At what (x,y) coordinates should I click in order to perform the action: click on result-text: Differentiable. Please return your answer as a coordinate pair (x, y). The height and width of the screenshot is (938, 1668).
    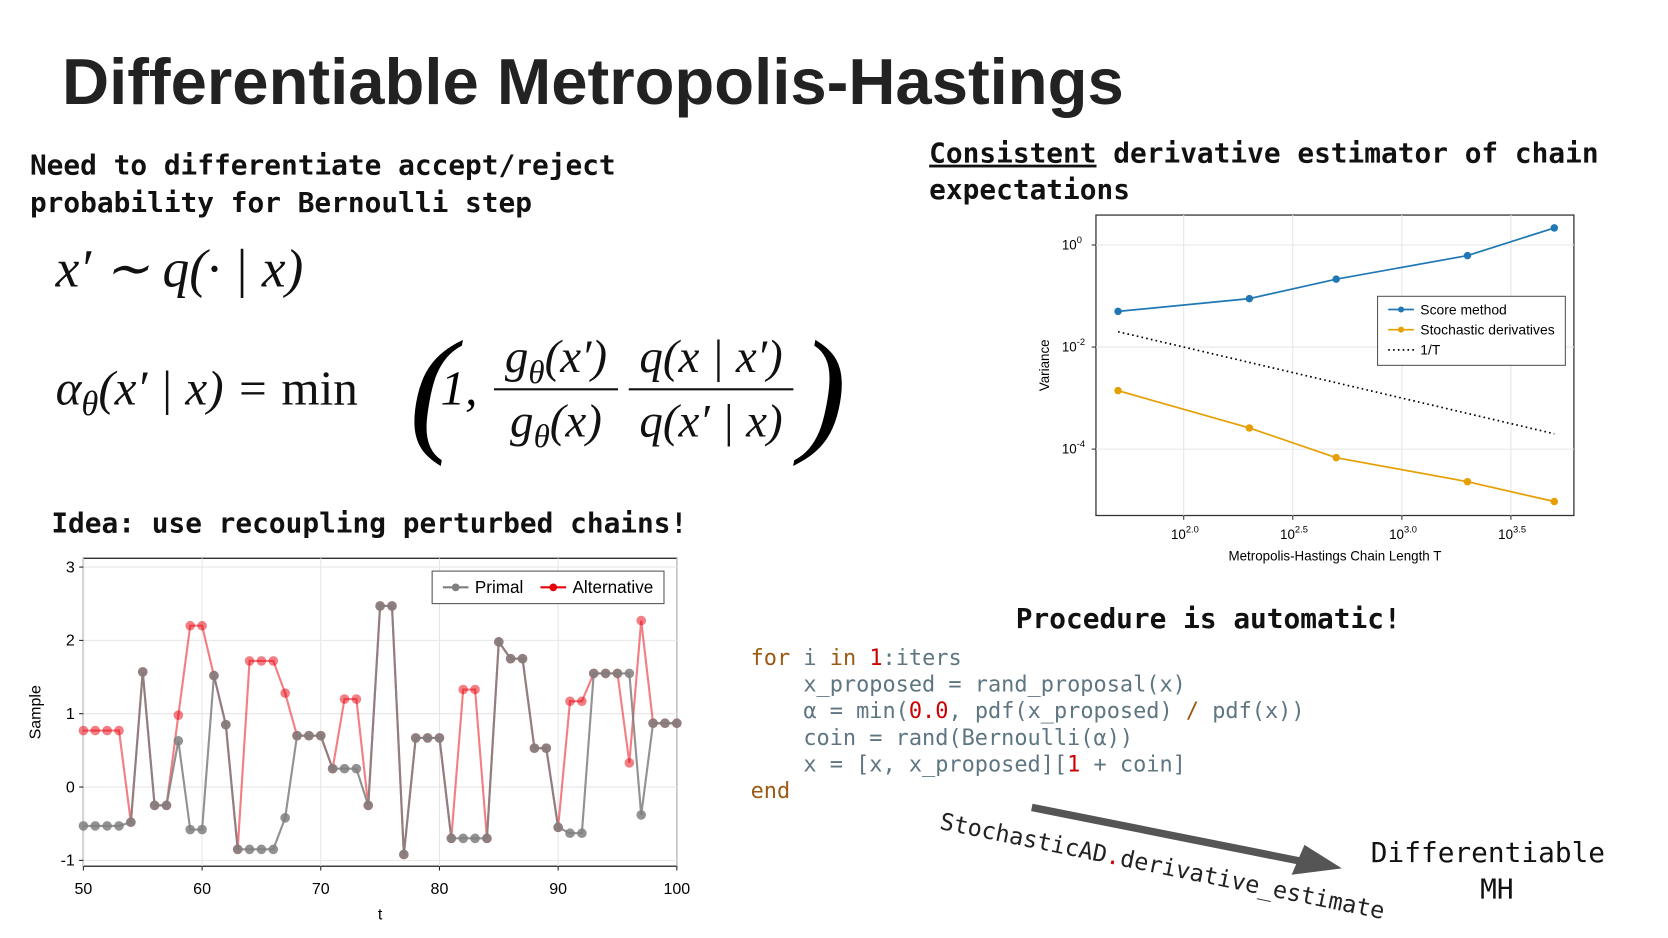
    Looking at the image, I should click on (1488, 852).